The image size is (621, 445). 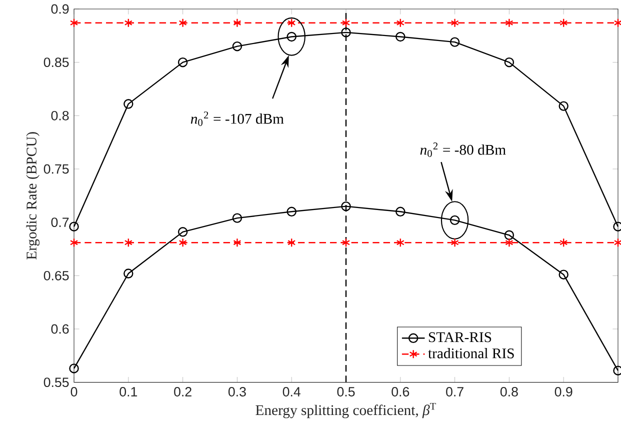 What do you see at coordinates (60, 9) in the screenshot?
I see `y-tick-label: 0.9` at bounding box center [60, 9].